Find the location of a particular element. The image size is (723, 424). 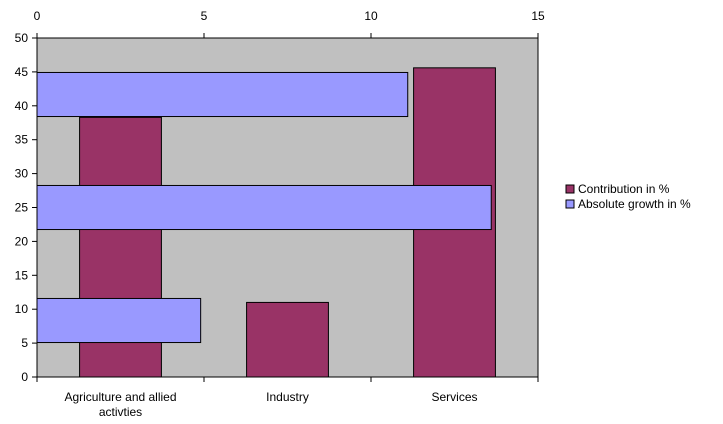

category-label: Services is located at coordinates (454, 397).